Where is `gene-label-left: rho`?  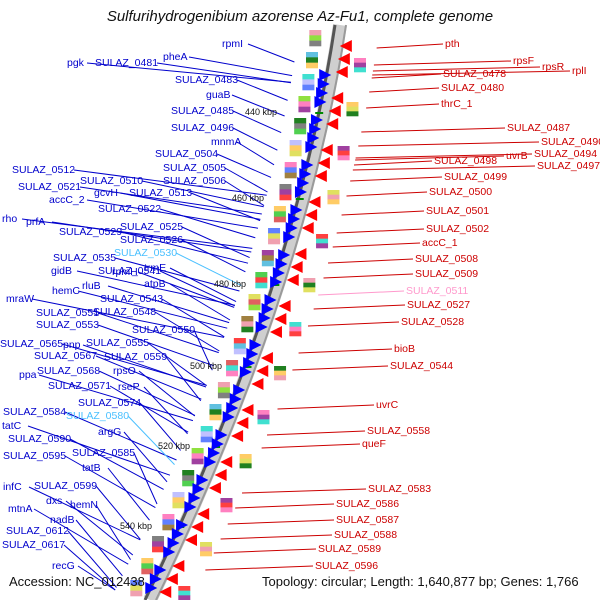
gene-label-left: rho is located at coordinates (10, 219).